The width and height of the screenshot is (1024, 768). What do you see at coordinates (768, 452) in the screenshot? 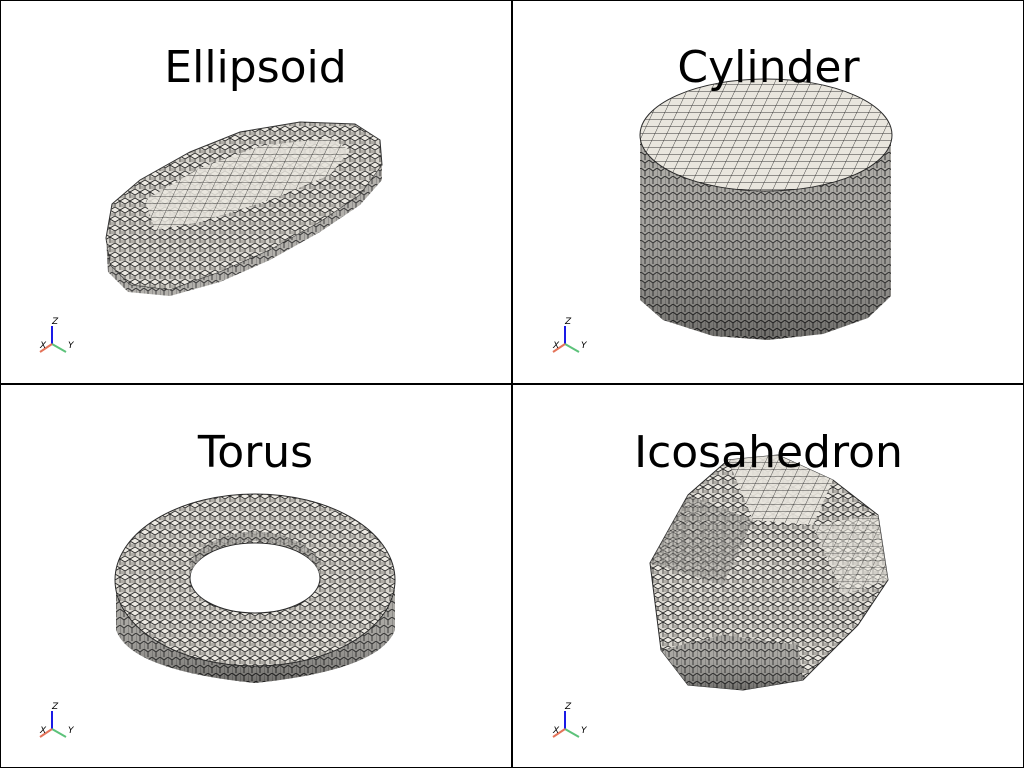
I see `viewport-title: Icosahedron` at bounding box center [768, 452].